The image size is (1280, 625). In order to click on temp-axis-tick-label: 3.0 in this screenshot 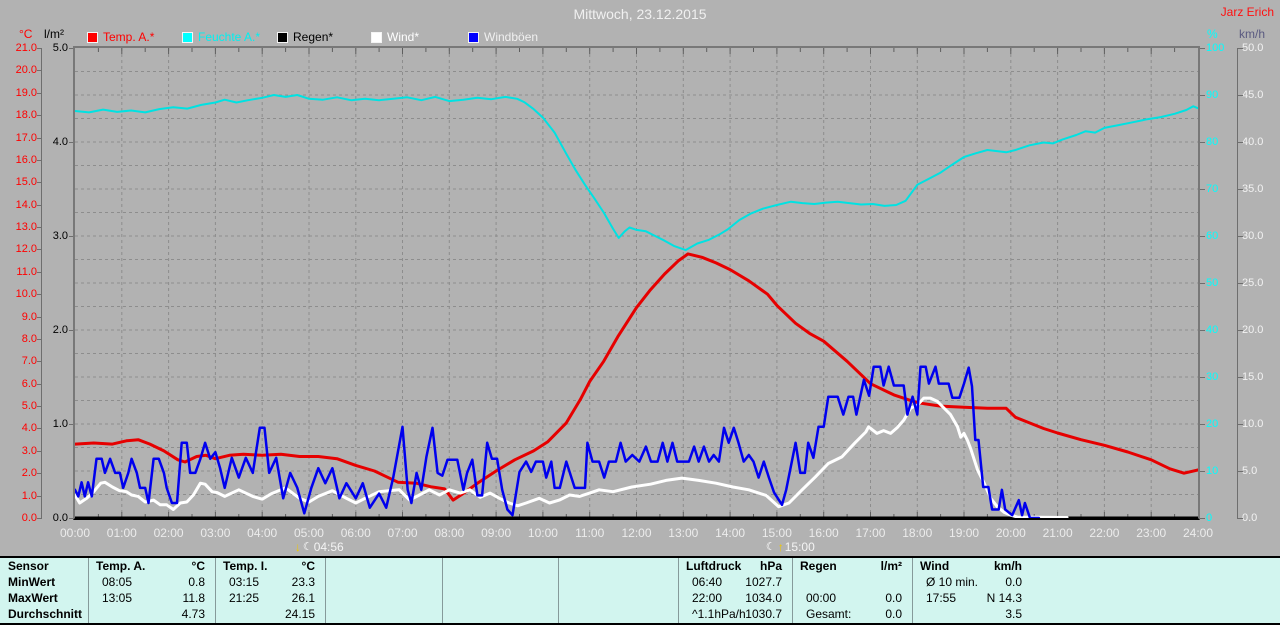, I will do `click(29, 450)`.